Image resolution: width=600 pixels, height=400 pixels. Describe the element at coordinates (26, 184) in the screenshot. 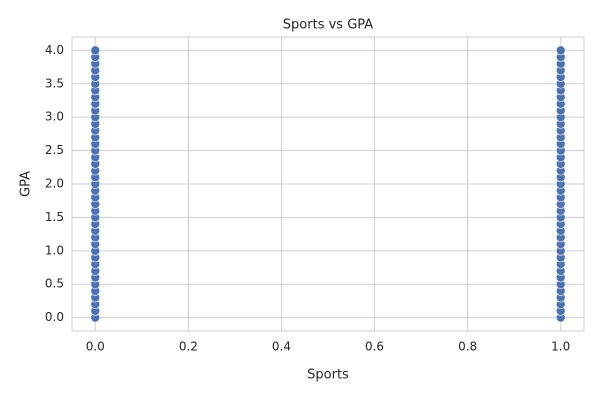

I see `y-axis-label: GPA` at that location.